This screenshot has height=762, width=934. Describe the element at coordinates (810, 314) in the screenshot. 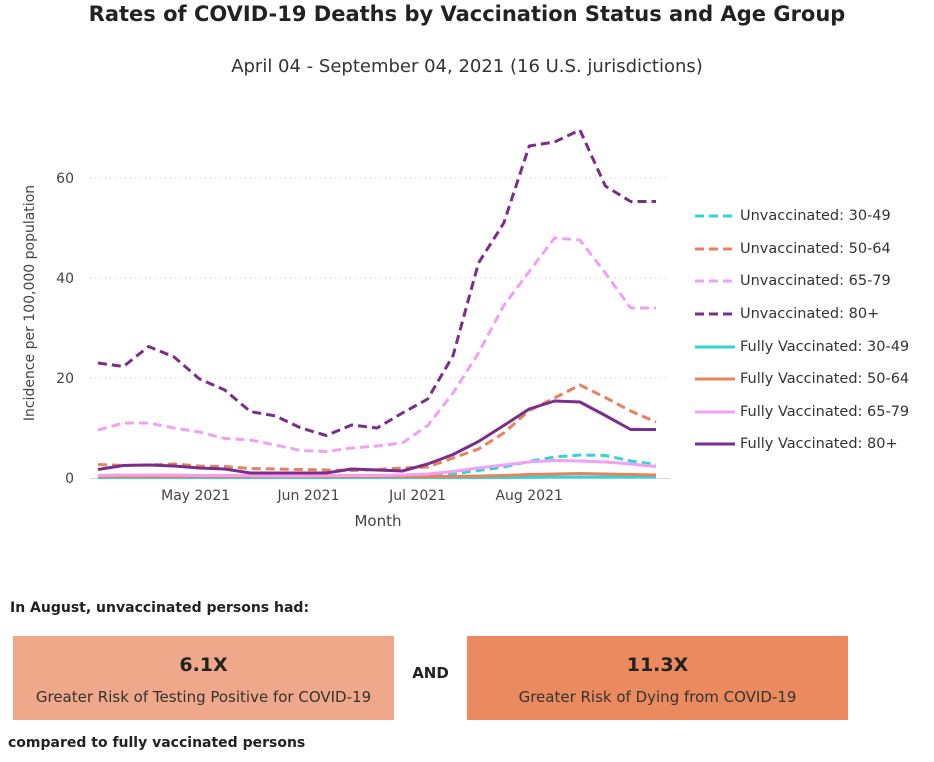

I see `legend-label: Unvaccinated: 80+` at that location.